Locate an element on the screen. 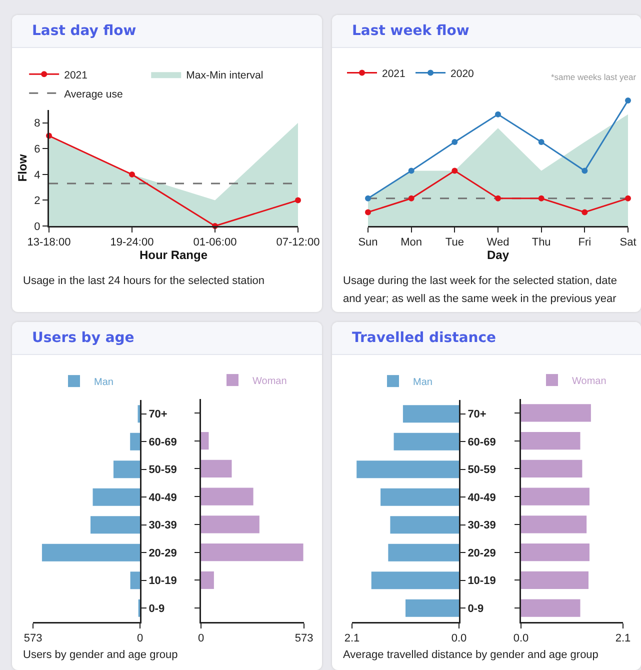 This screenshot has height=670, width=641. legend-label: Average use is located at coordinates (94, 94).